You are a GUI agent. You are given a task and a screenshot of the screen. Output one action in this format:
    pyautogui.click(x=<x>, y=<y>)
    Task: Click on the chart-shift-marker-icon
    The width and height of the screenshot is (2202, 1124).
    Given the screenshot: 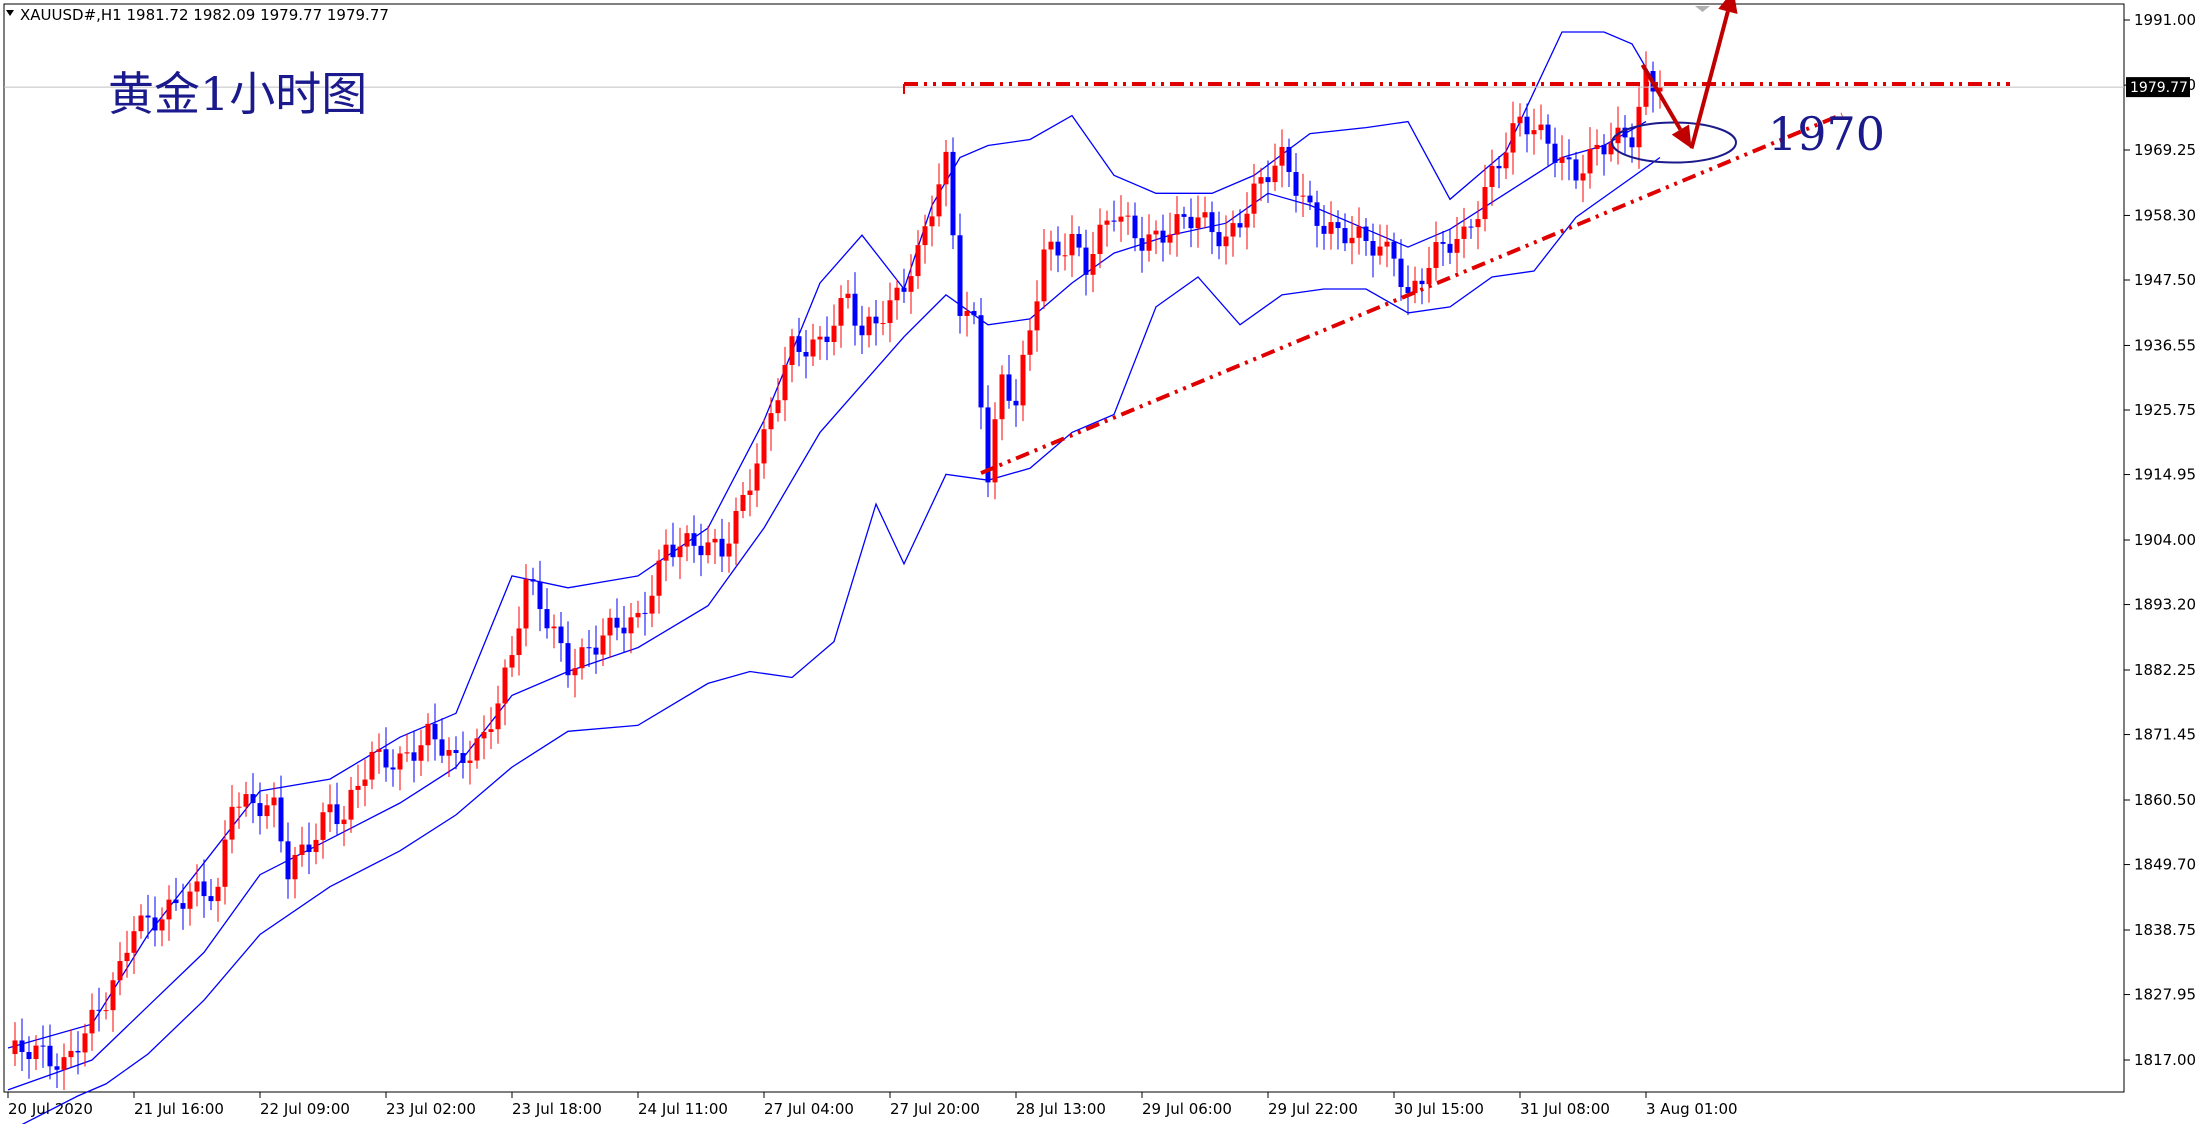 What is the action you would take?
    pyautogui.click(x=1702, y=9)
    